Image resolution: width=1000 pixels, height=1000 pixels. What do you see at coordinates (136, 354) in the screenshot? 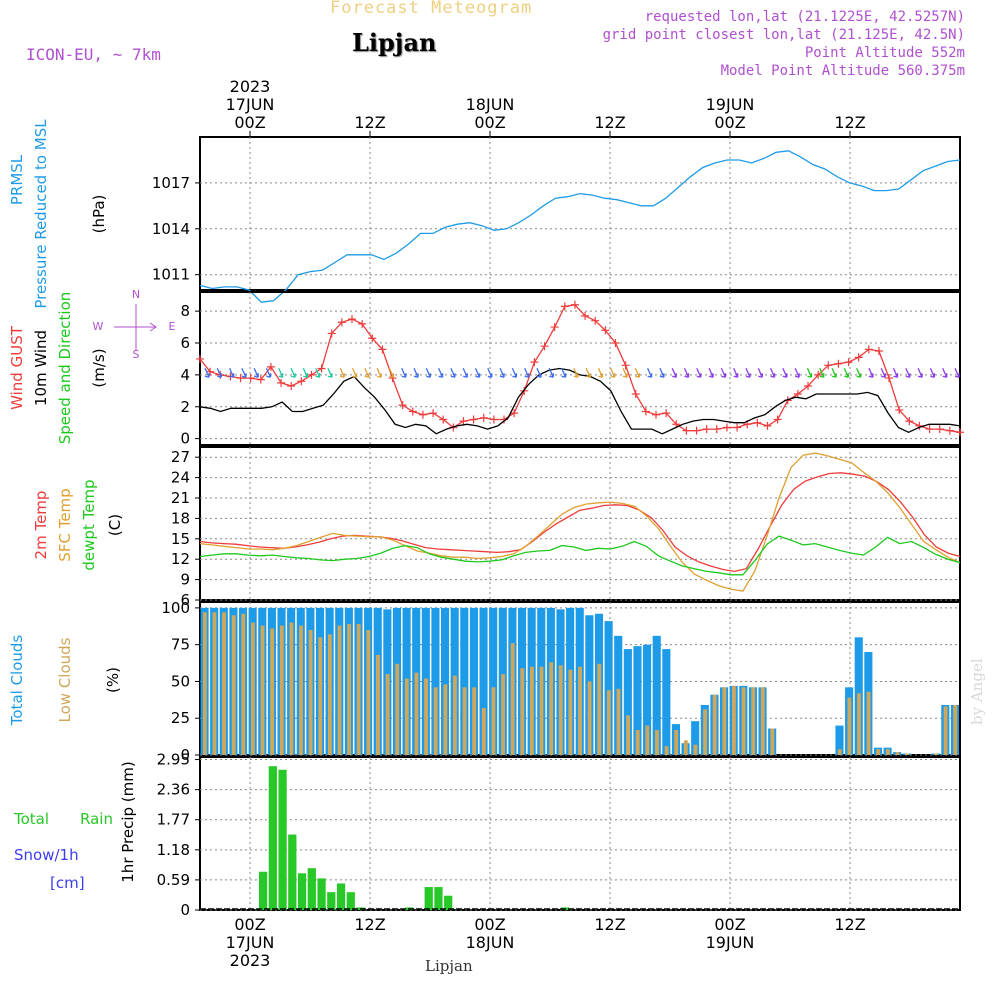
I see `compass-south: S` at bounding box center [136, 354].